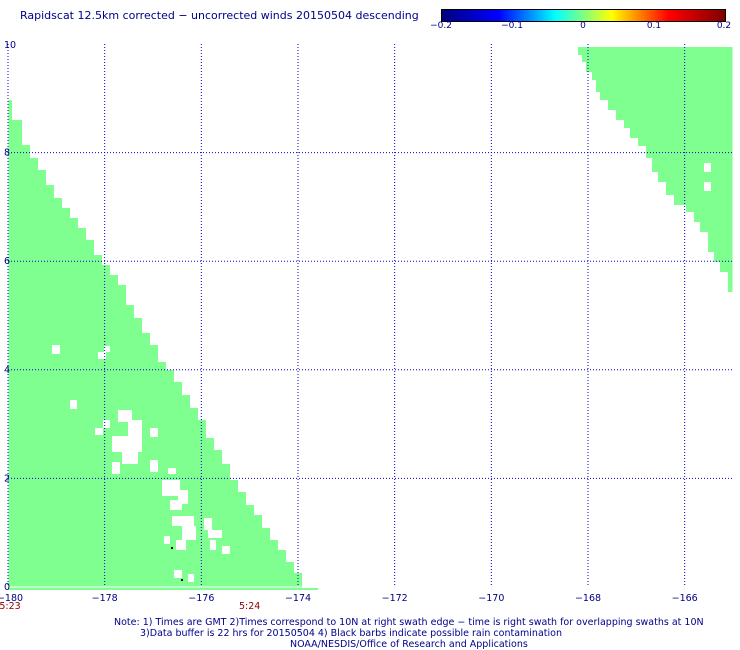 The height and width of the screenshot is (650, 740). Describe the element at coordinates (201, 598) in the screenshot. I see `lon-tick-label: −176` at that location.